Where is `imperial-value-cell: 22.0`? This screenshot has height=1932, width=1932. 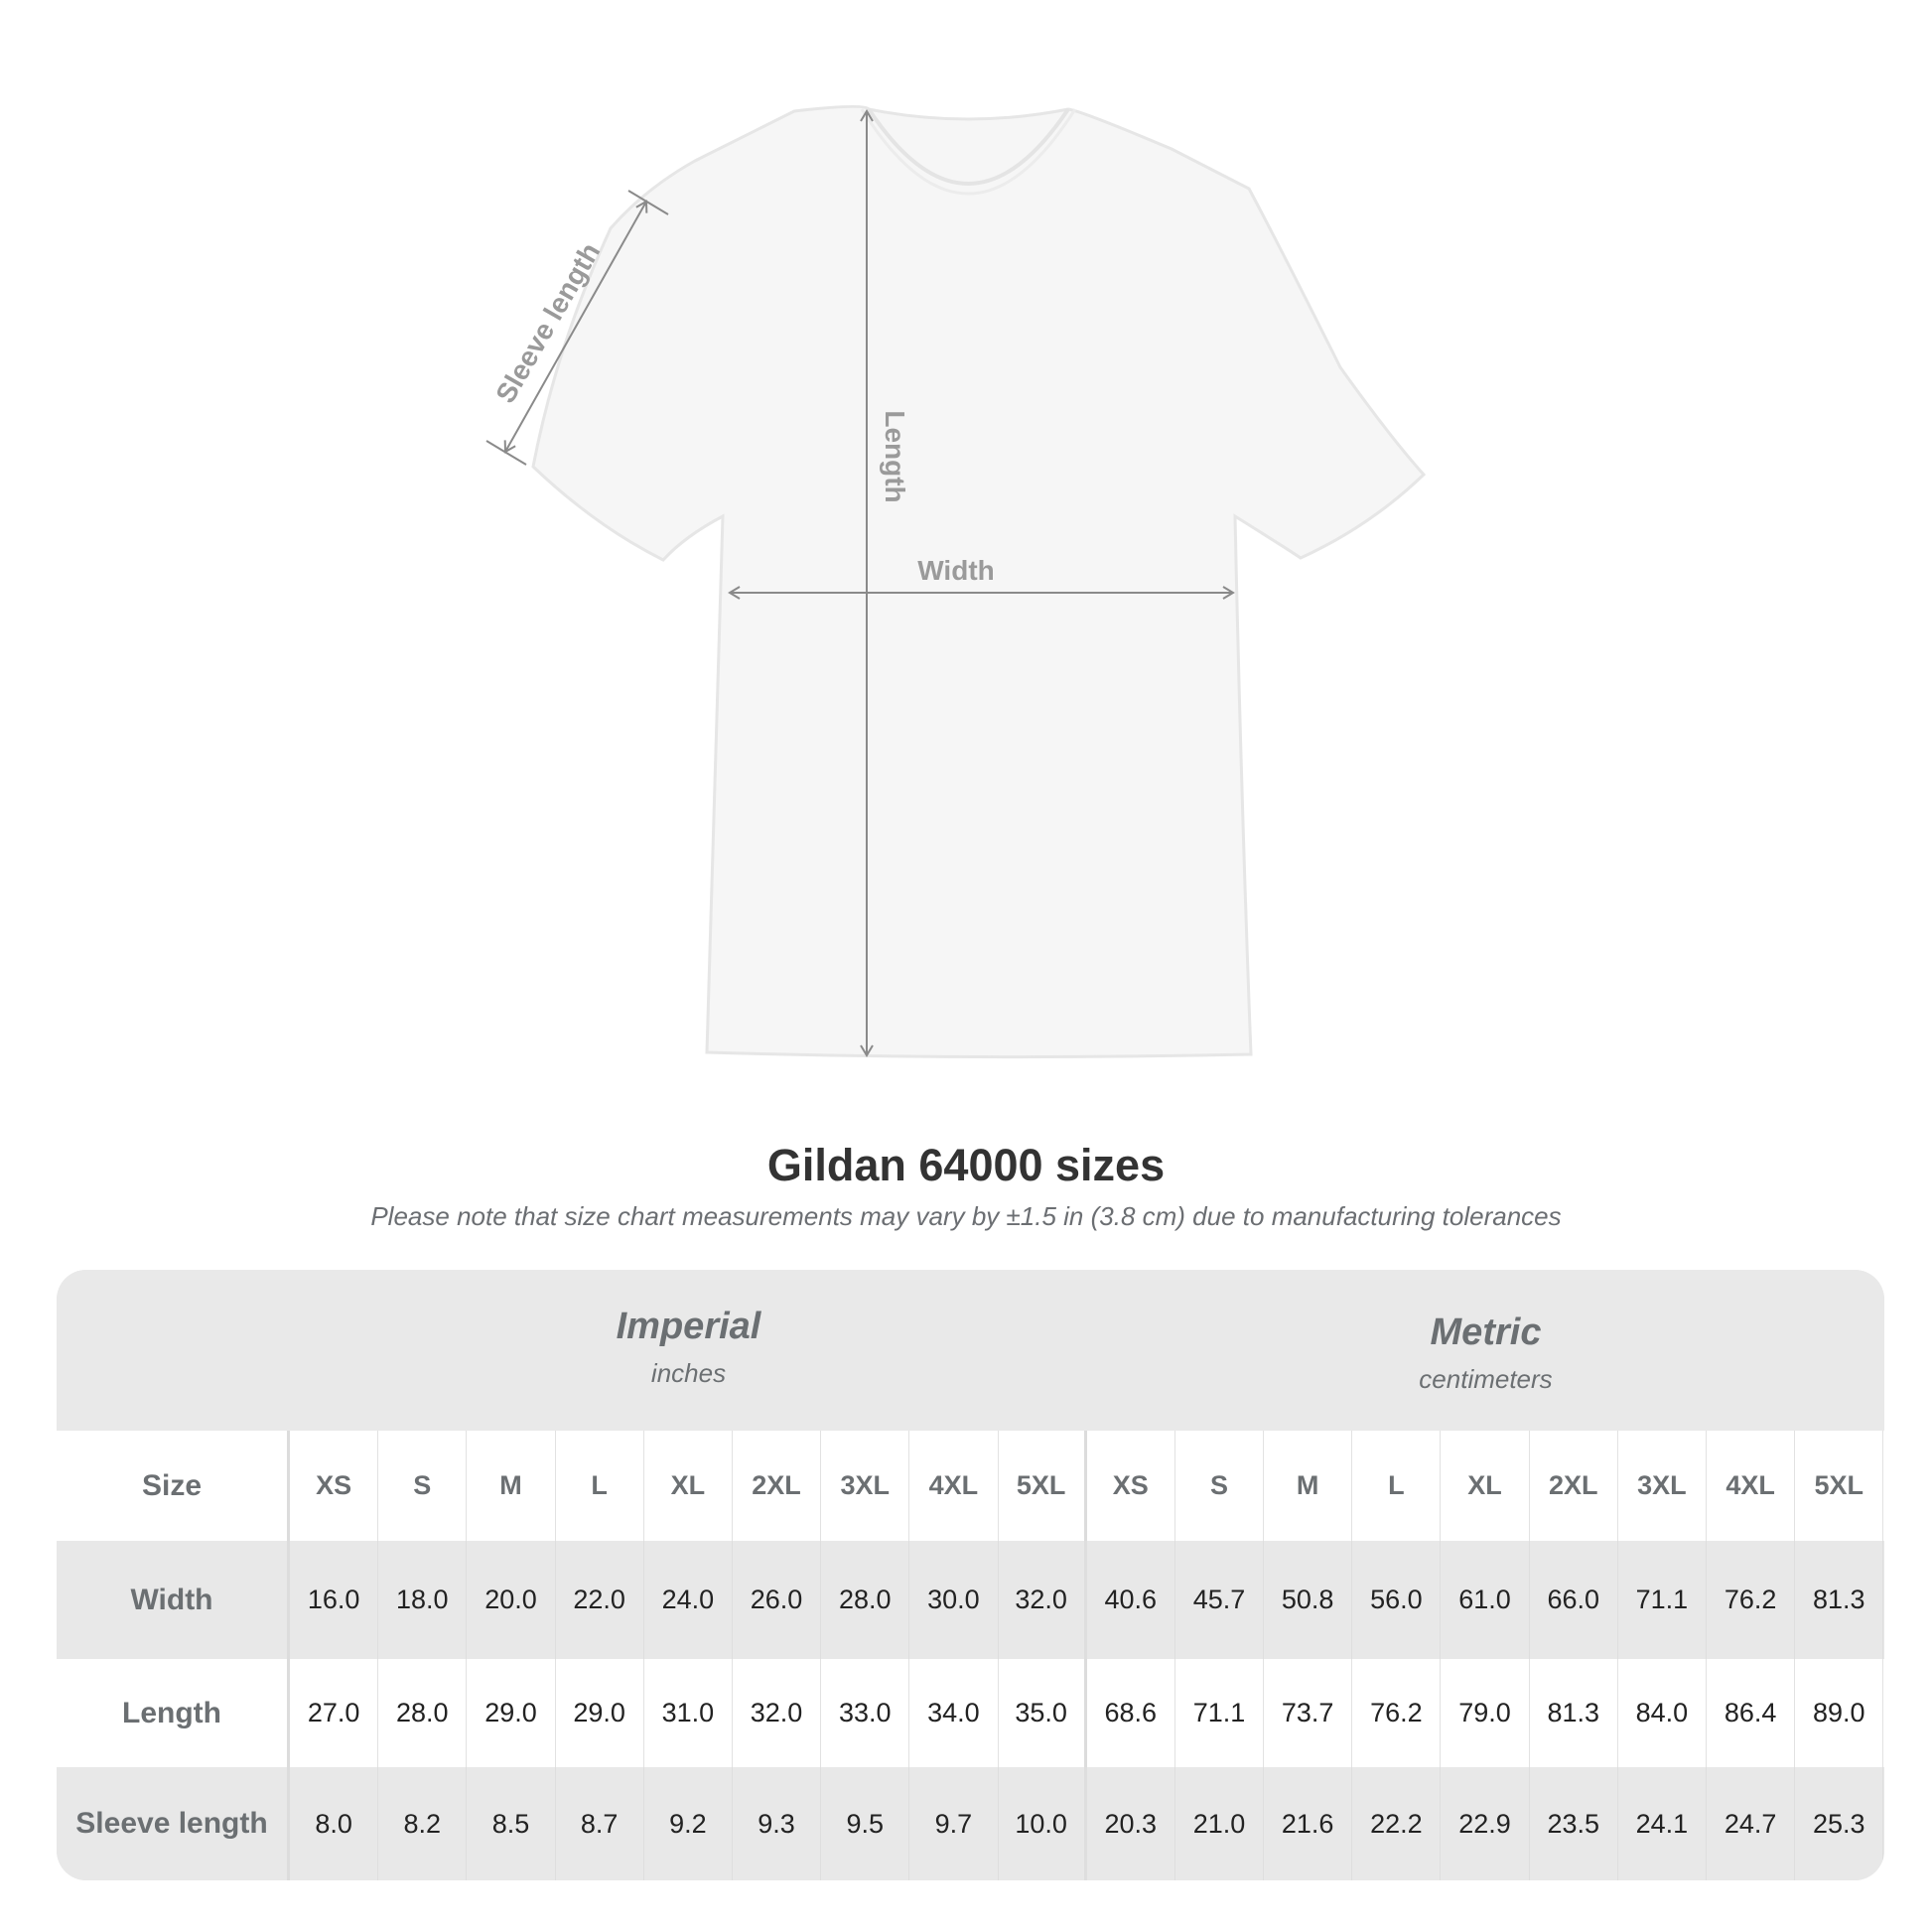
imperial-value-cell: 22.0 is located at coordinates (600, 1600).